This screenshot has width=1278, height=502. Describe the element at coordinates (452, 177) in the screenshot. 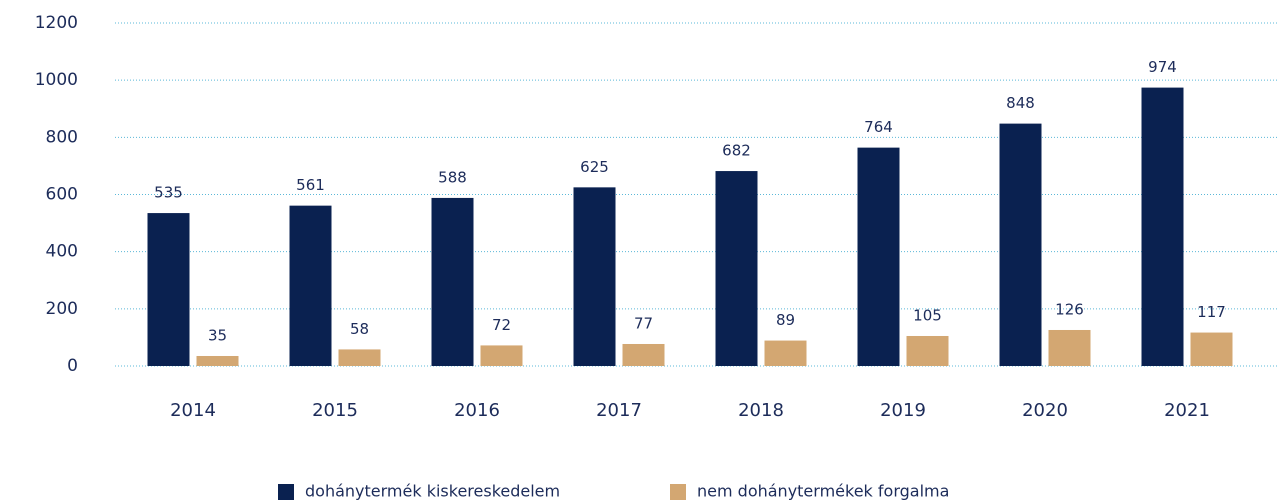

I see `value-label: 588` at that location.